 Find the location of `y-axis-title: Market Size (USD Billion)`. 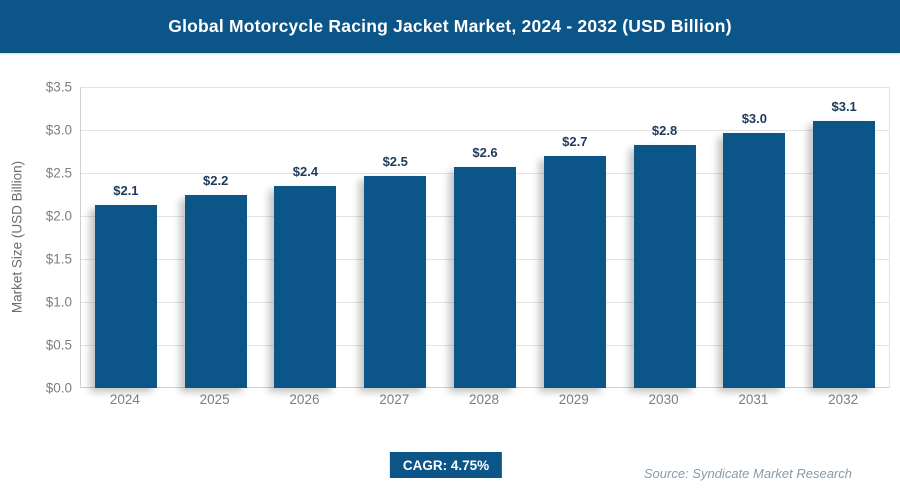

y-axis-title: Market Size (USD Billion) is located at coordinates (17, 237).